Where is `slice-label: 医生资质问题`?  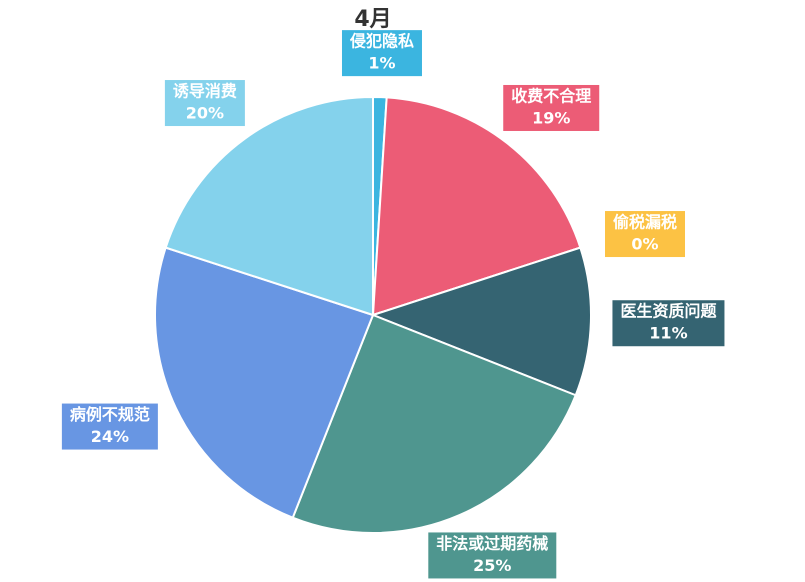 slice-label: 医生资质问题 is located at coordinates (668, 311).